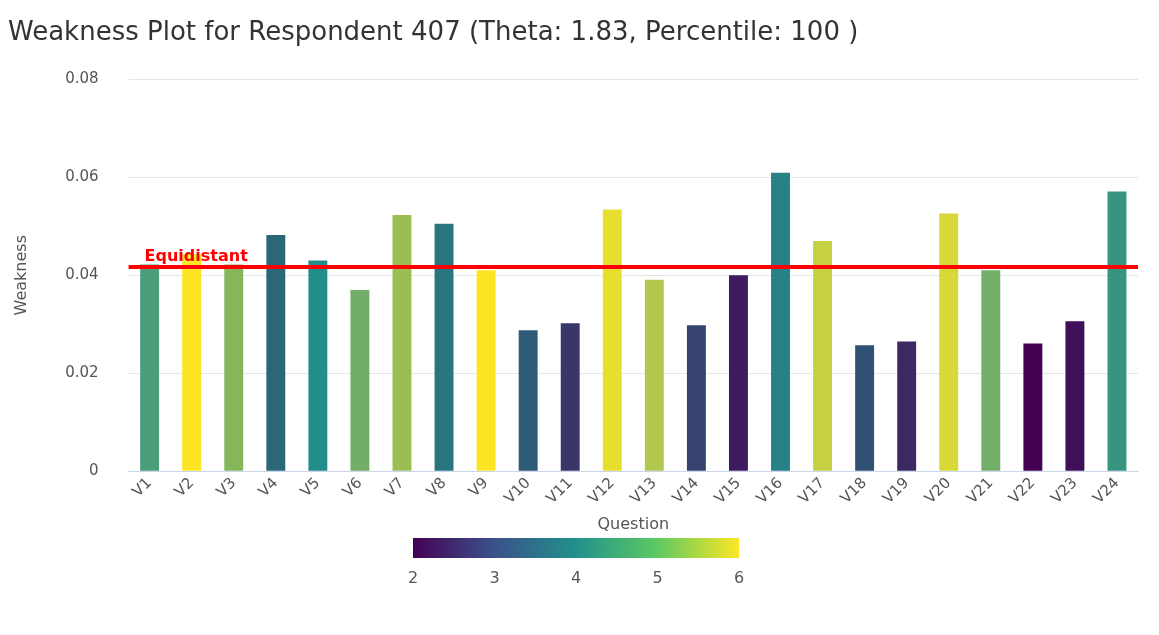 This screenshot has height=635, width=1159. I want to click on x-tick-label: V2, so click(184, 487).